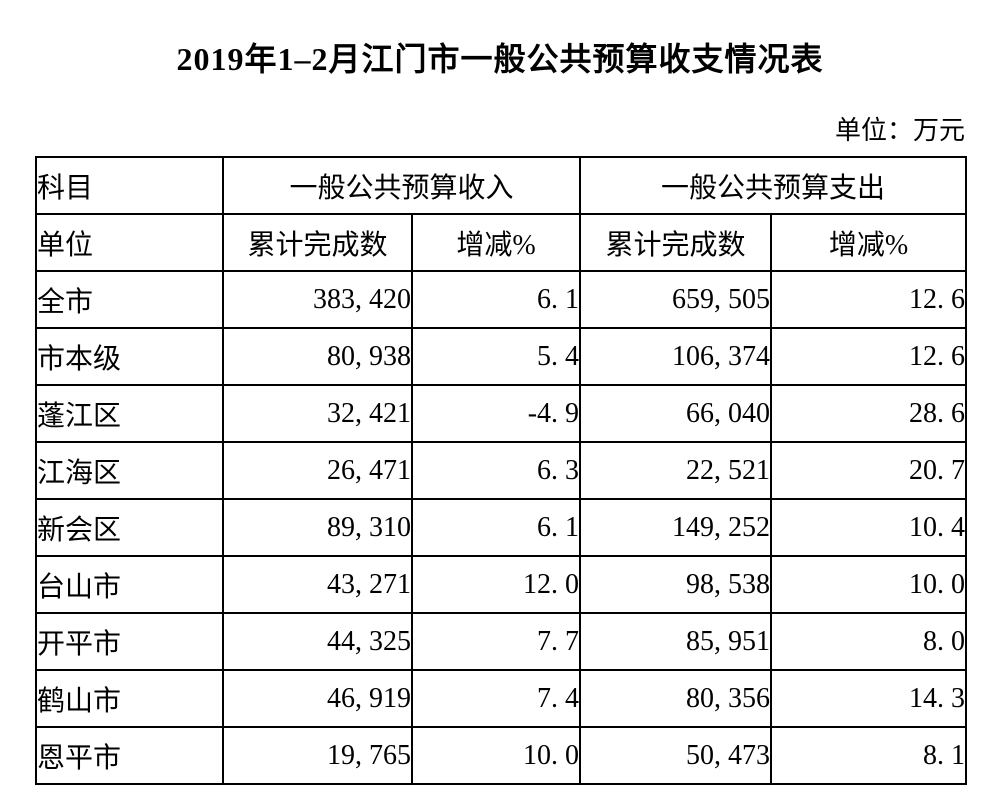 Image resolution: width=1000 pixels, height=808 pixels. I want to click on table-row: 恩平市 19, 765 10. 0 50, 473 8. 1, so click(501, 755).